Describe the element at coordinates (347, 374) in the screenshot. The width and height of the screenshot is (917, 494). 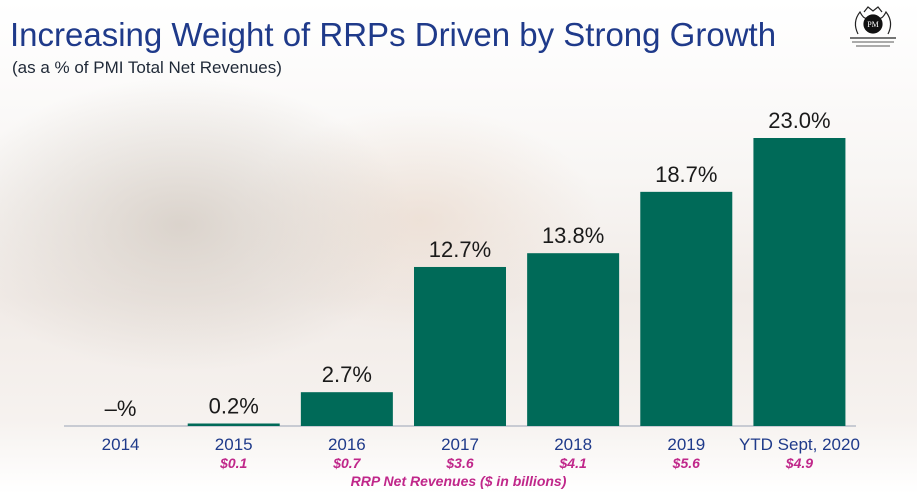
I see `value-label-2: 2.7%` at that location.